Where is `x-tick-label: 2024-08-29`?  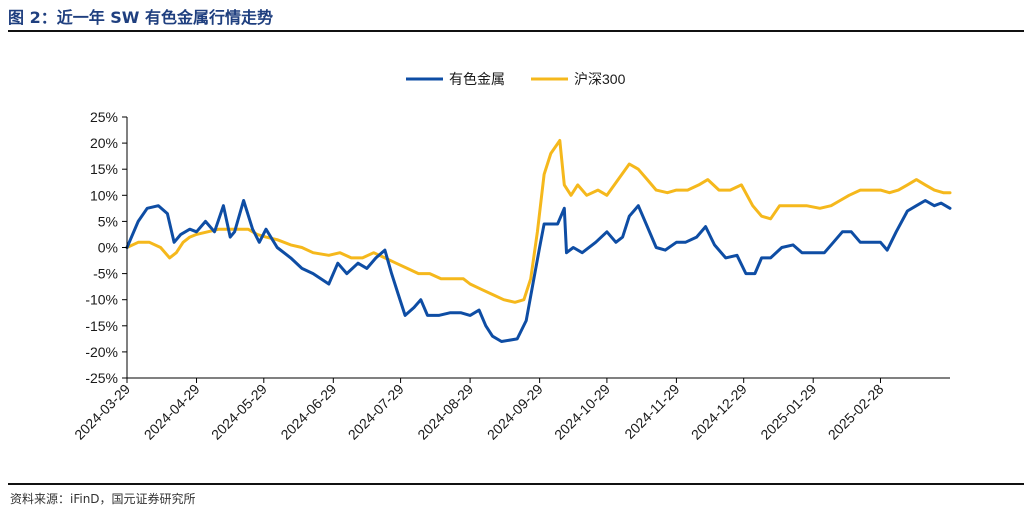 x-tick-label: 2024-08-29 is located at coordinates (445, 412).